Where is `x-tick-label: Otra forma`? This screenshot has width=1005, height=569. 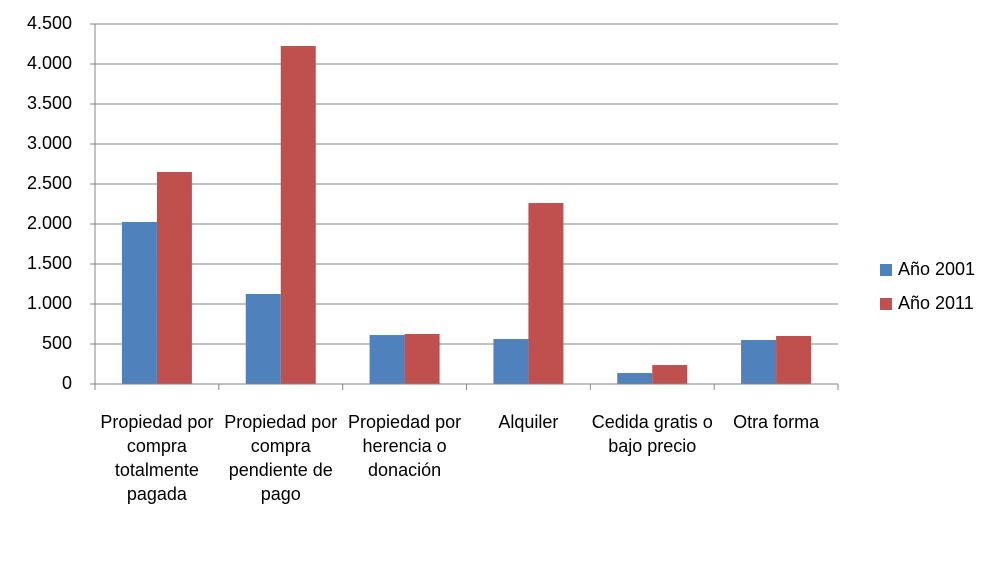
x-tick-label: Otra forma is located at coordinates (776, 422).